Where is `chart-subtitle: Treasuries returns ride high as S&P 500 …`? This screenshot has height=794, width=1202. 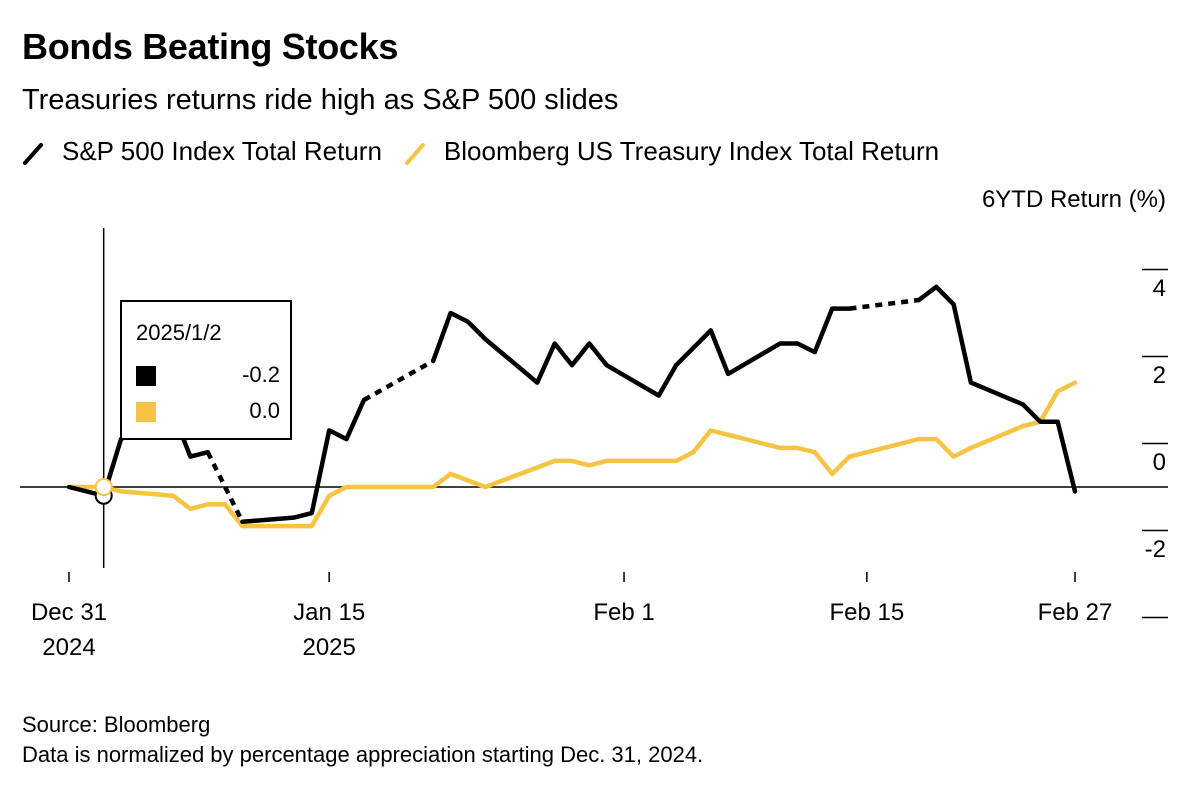
chart-subtitle: Treasuries returns ride high as S&P 500 … is located at coordinates (320, 100).